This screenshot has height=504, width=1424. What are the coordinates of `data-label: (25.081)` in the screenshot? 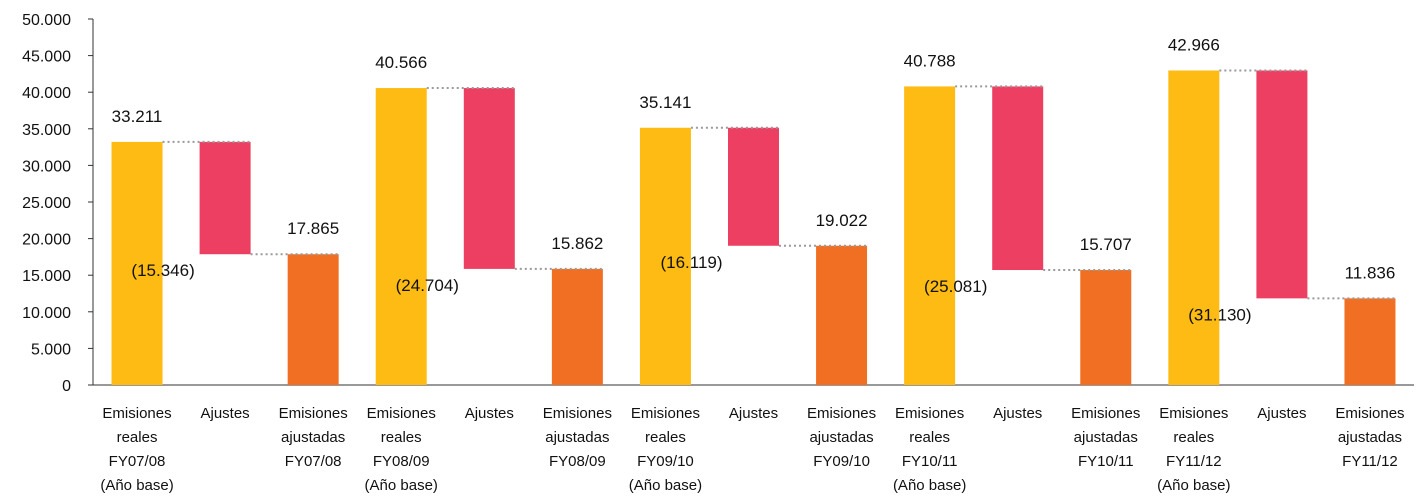 It's located at (955, 286).